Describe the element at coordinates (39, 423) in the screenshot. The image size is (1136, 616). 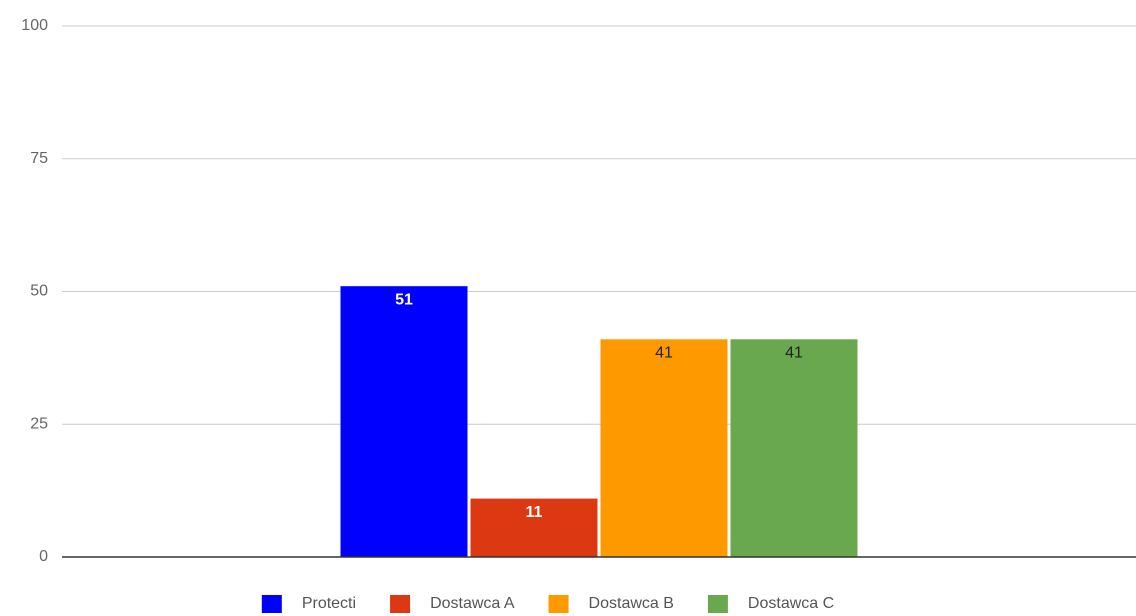
I see `y-tick-label: 25` at that location.